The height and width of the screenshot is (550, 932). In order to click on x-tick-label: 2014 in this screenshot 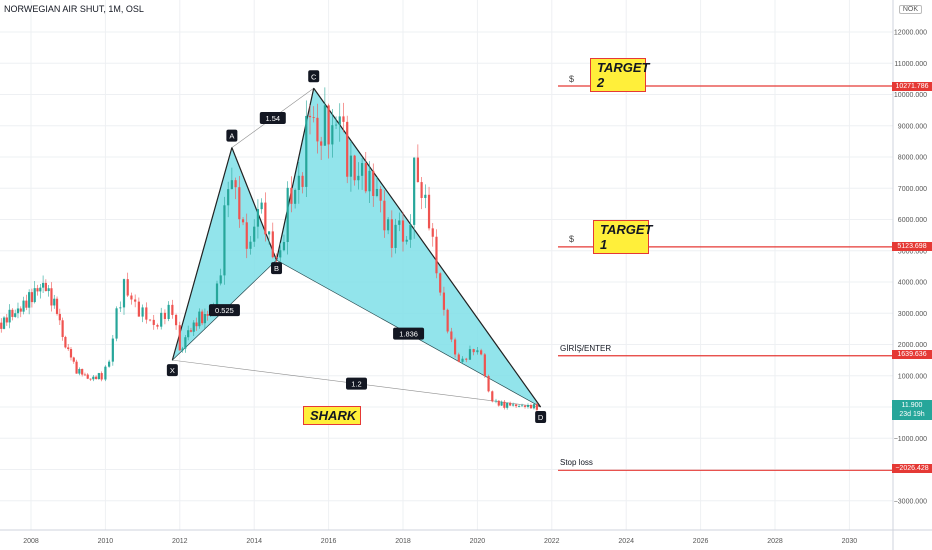, I will do `click(254, 541)`.